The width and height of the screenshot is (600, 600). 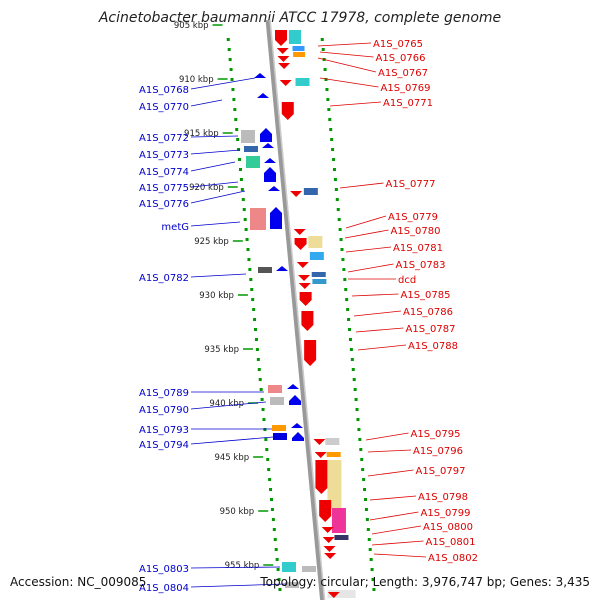 What do you see at coordinates (421, 265) in the screenshot?
I see `right-gene-label: A1S_0783` at bounding box center [421, 265].